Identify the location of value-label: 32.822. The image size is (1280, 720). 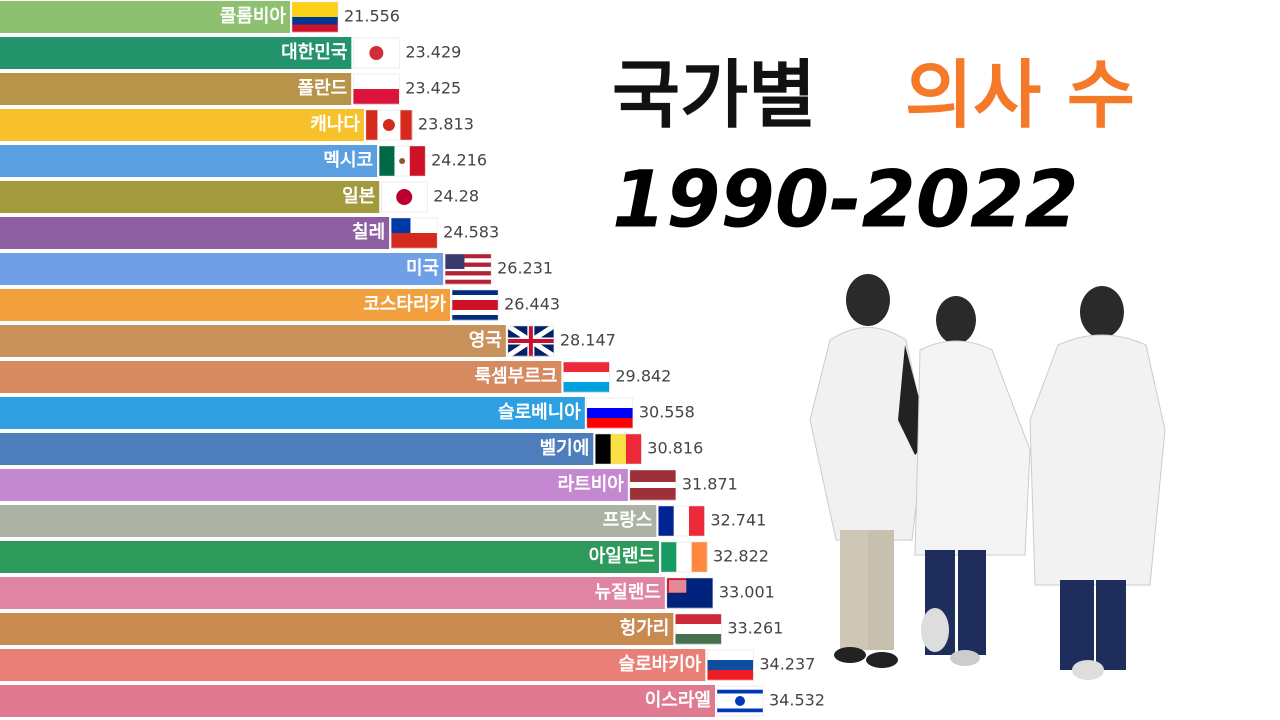
(741, 556).